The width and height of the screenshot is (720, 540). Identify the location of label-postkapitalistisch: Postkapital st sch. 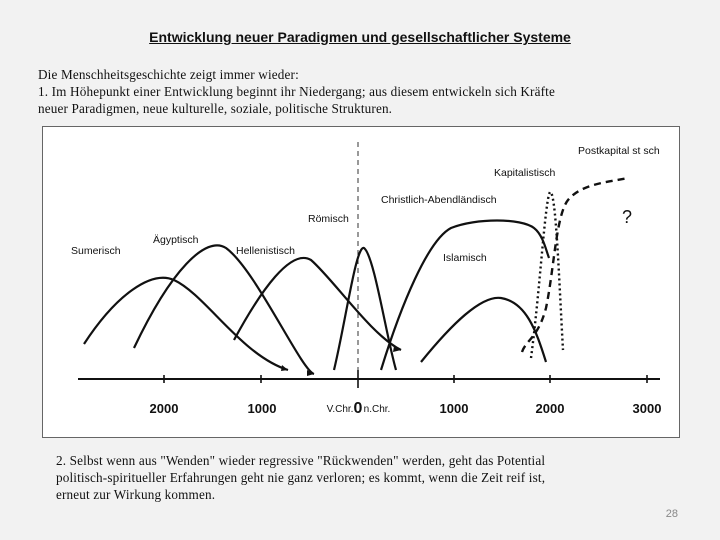
(619, 151).